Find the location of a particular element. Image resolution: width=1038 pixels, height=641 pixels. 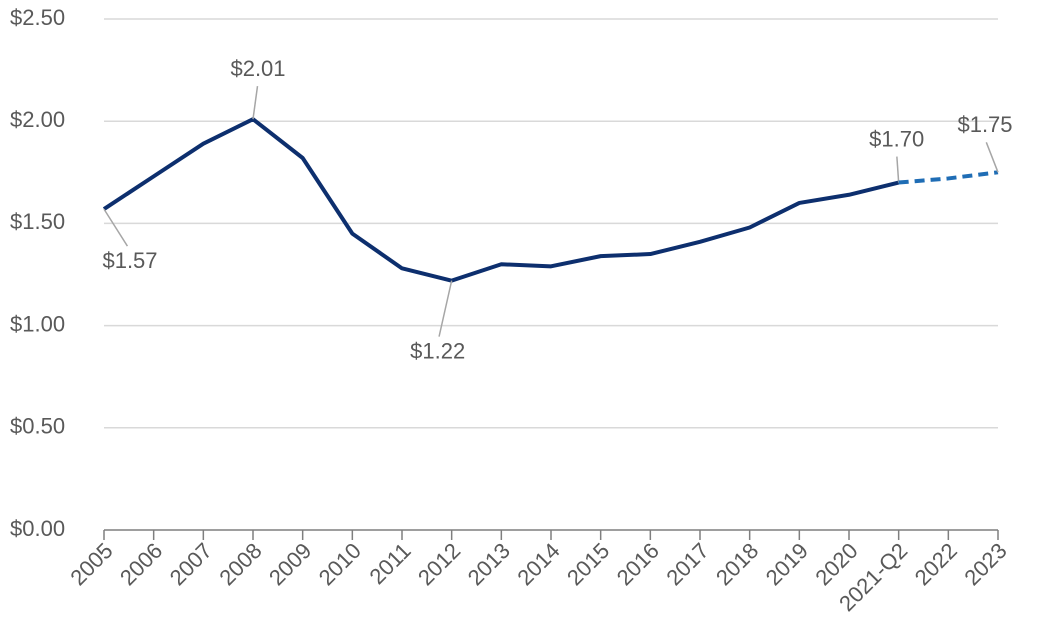

data-label: $2.01 is located at coordinates (257, 68).